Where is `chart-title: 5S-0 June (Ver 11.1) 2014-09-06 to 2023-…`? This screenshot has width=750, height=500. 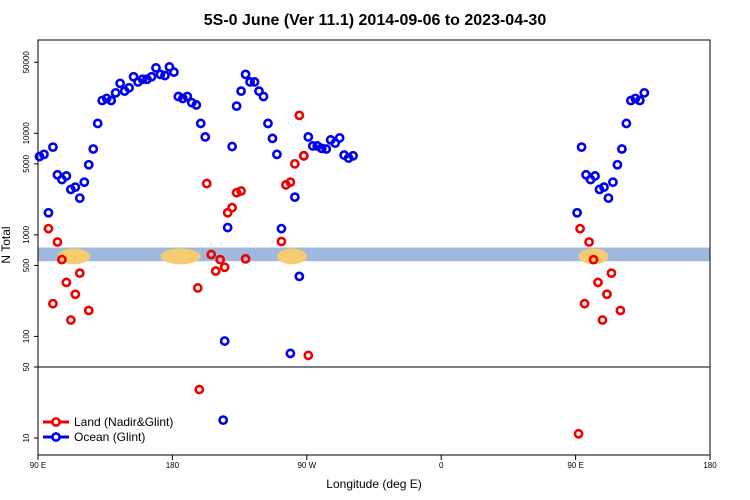
chart-title: 5S-0 June (Ver 11.1) 2014-09-06 to 2023-… is located at coordinates (375, 20).